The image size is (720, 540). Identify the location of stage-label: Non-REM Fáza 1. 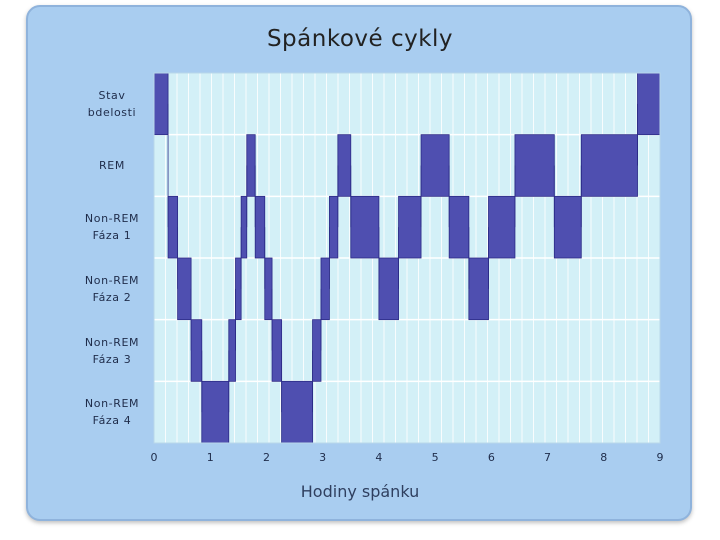
(112, 227).